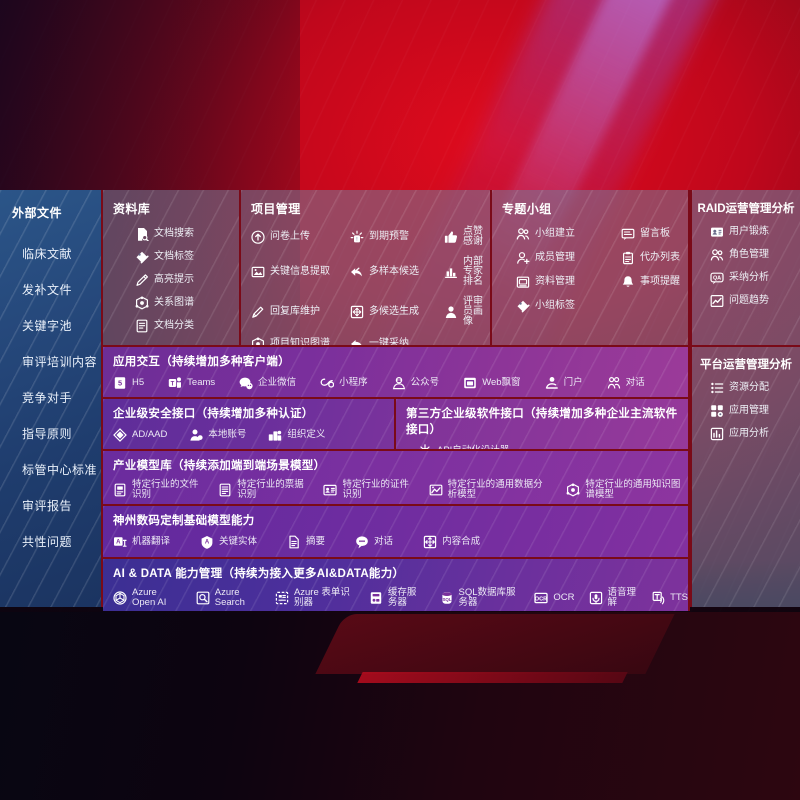 The image size is (800, 800). I want to click on dc-item-summary: 摘要, so click(306, 542).